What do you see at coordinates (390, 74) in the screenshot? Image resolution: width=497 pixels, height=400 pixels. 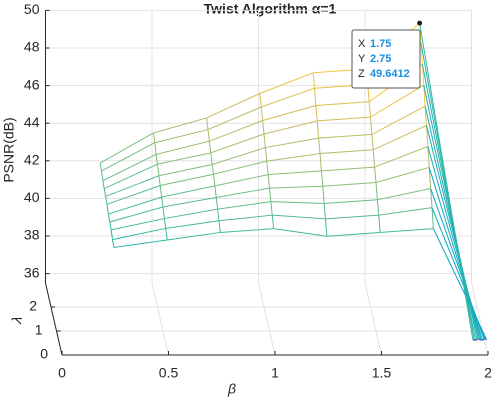 I see `datatip-z: 49.6412` at bounding box center [390, 74].